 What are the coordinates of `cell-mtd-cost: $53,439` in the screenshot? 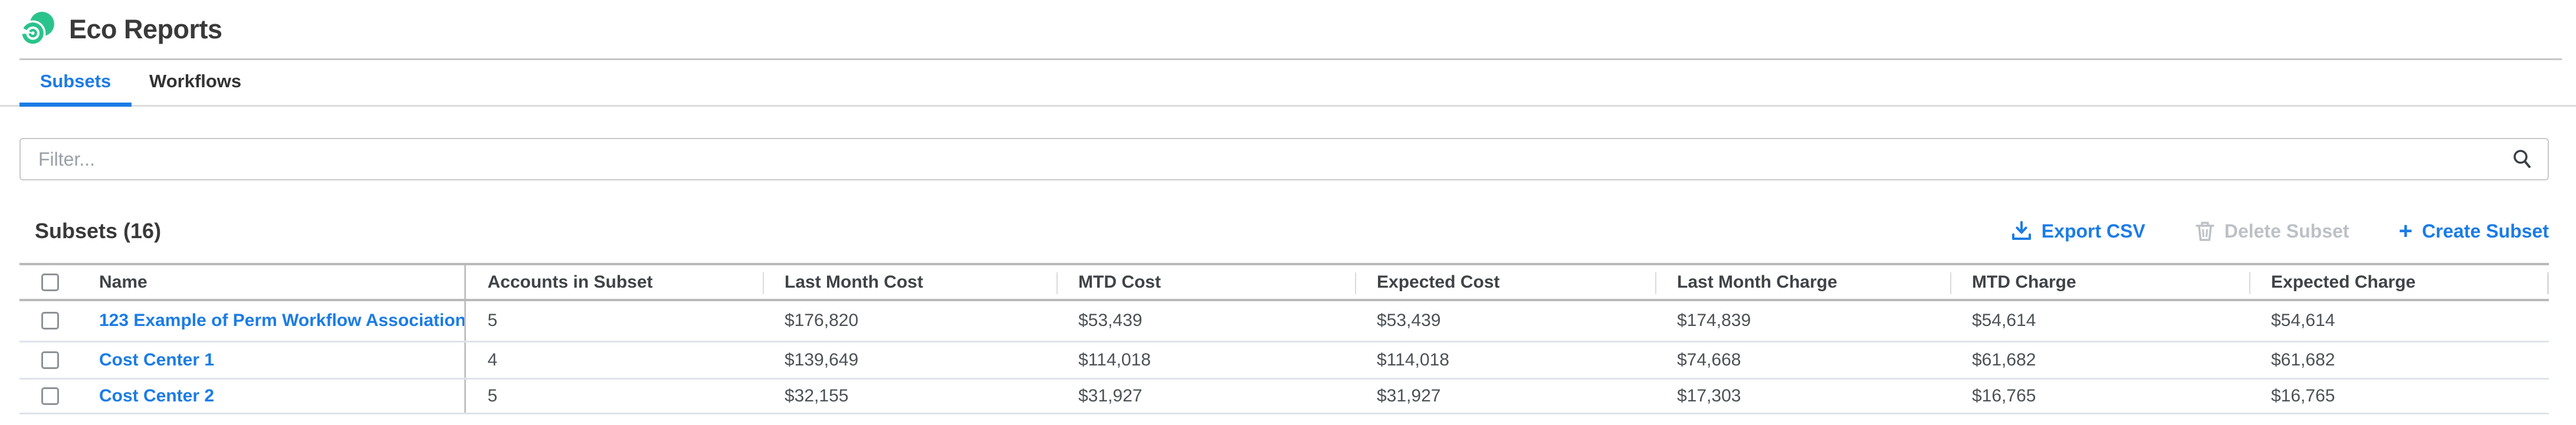 It's located at (1205, 321).